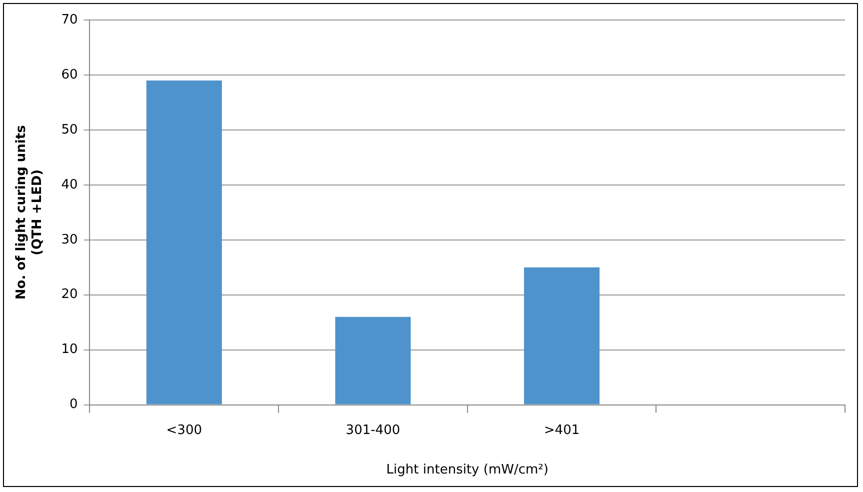  I want to click on y-tick-label: 20, so click(69, 294).